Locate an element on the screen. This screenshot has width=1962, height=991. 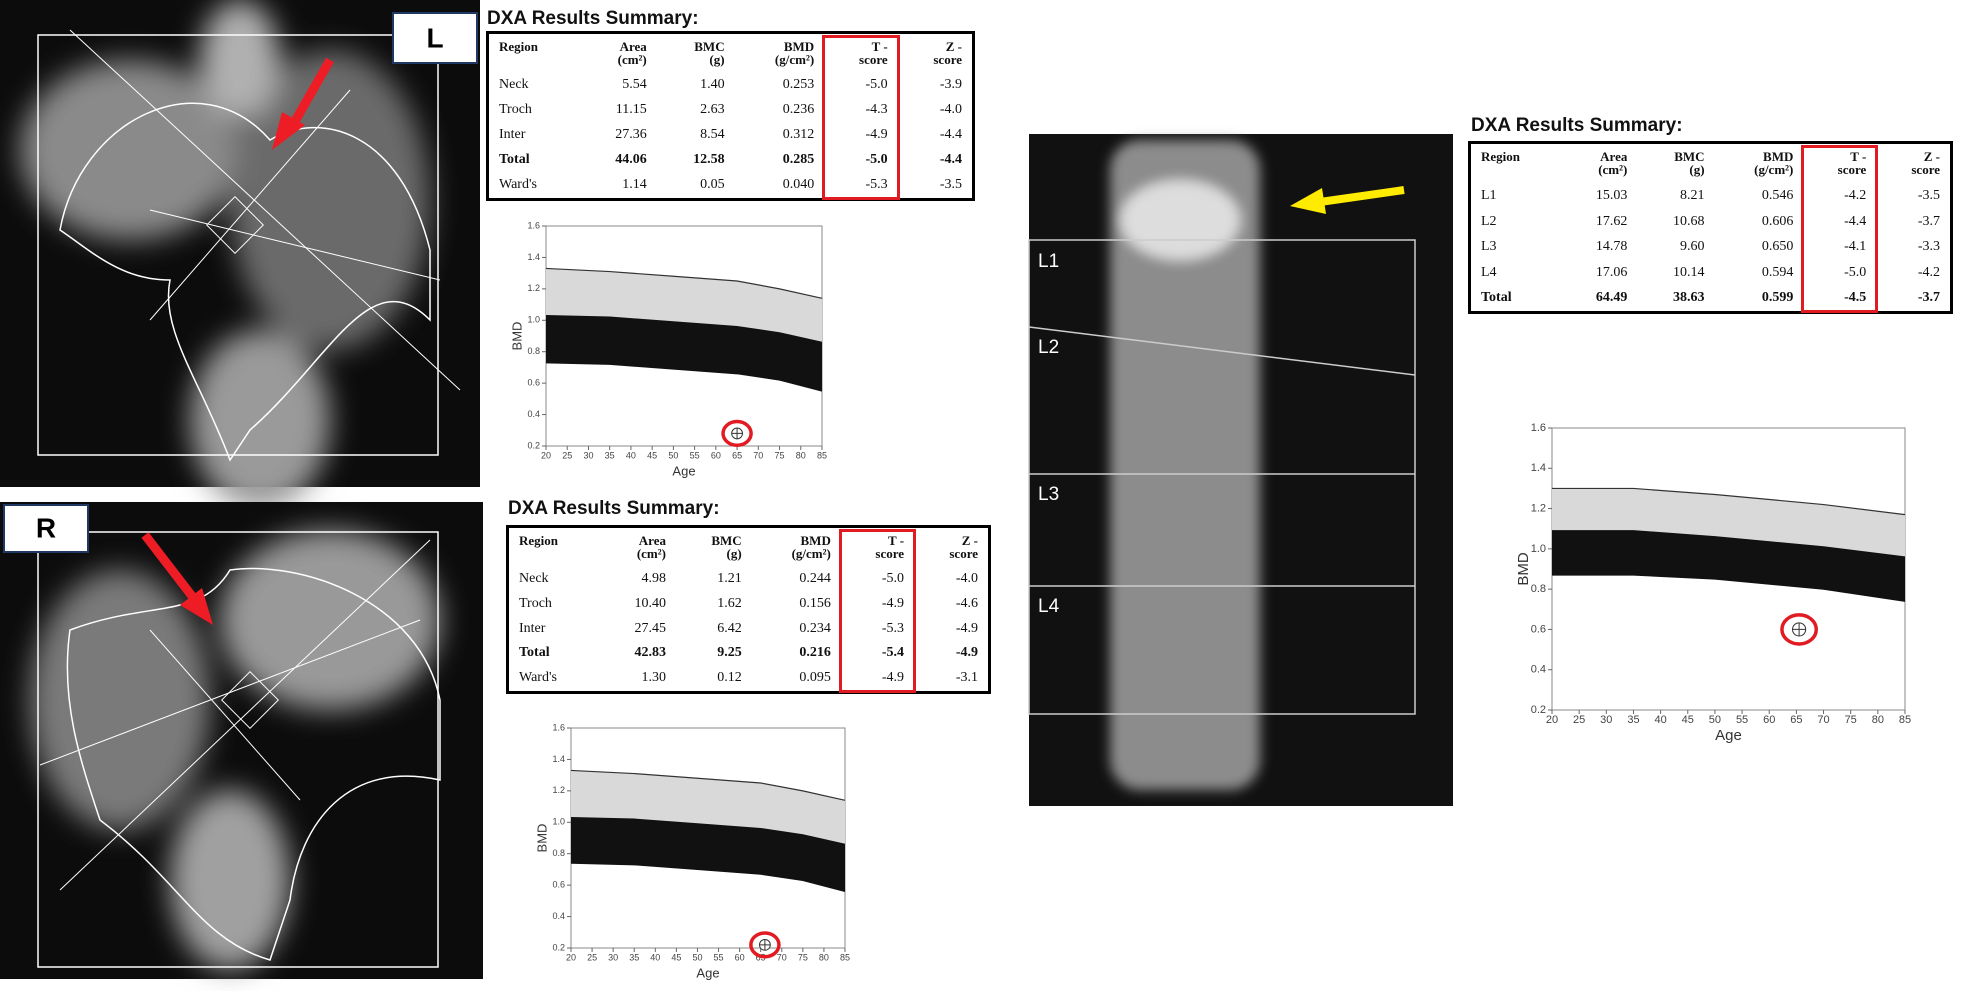
header-text: T - is located at coordinates (1858, 156).